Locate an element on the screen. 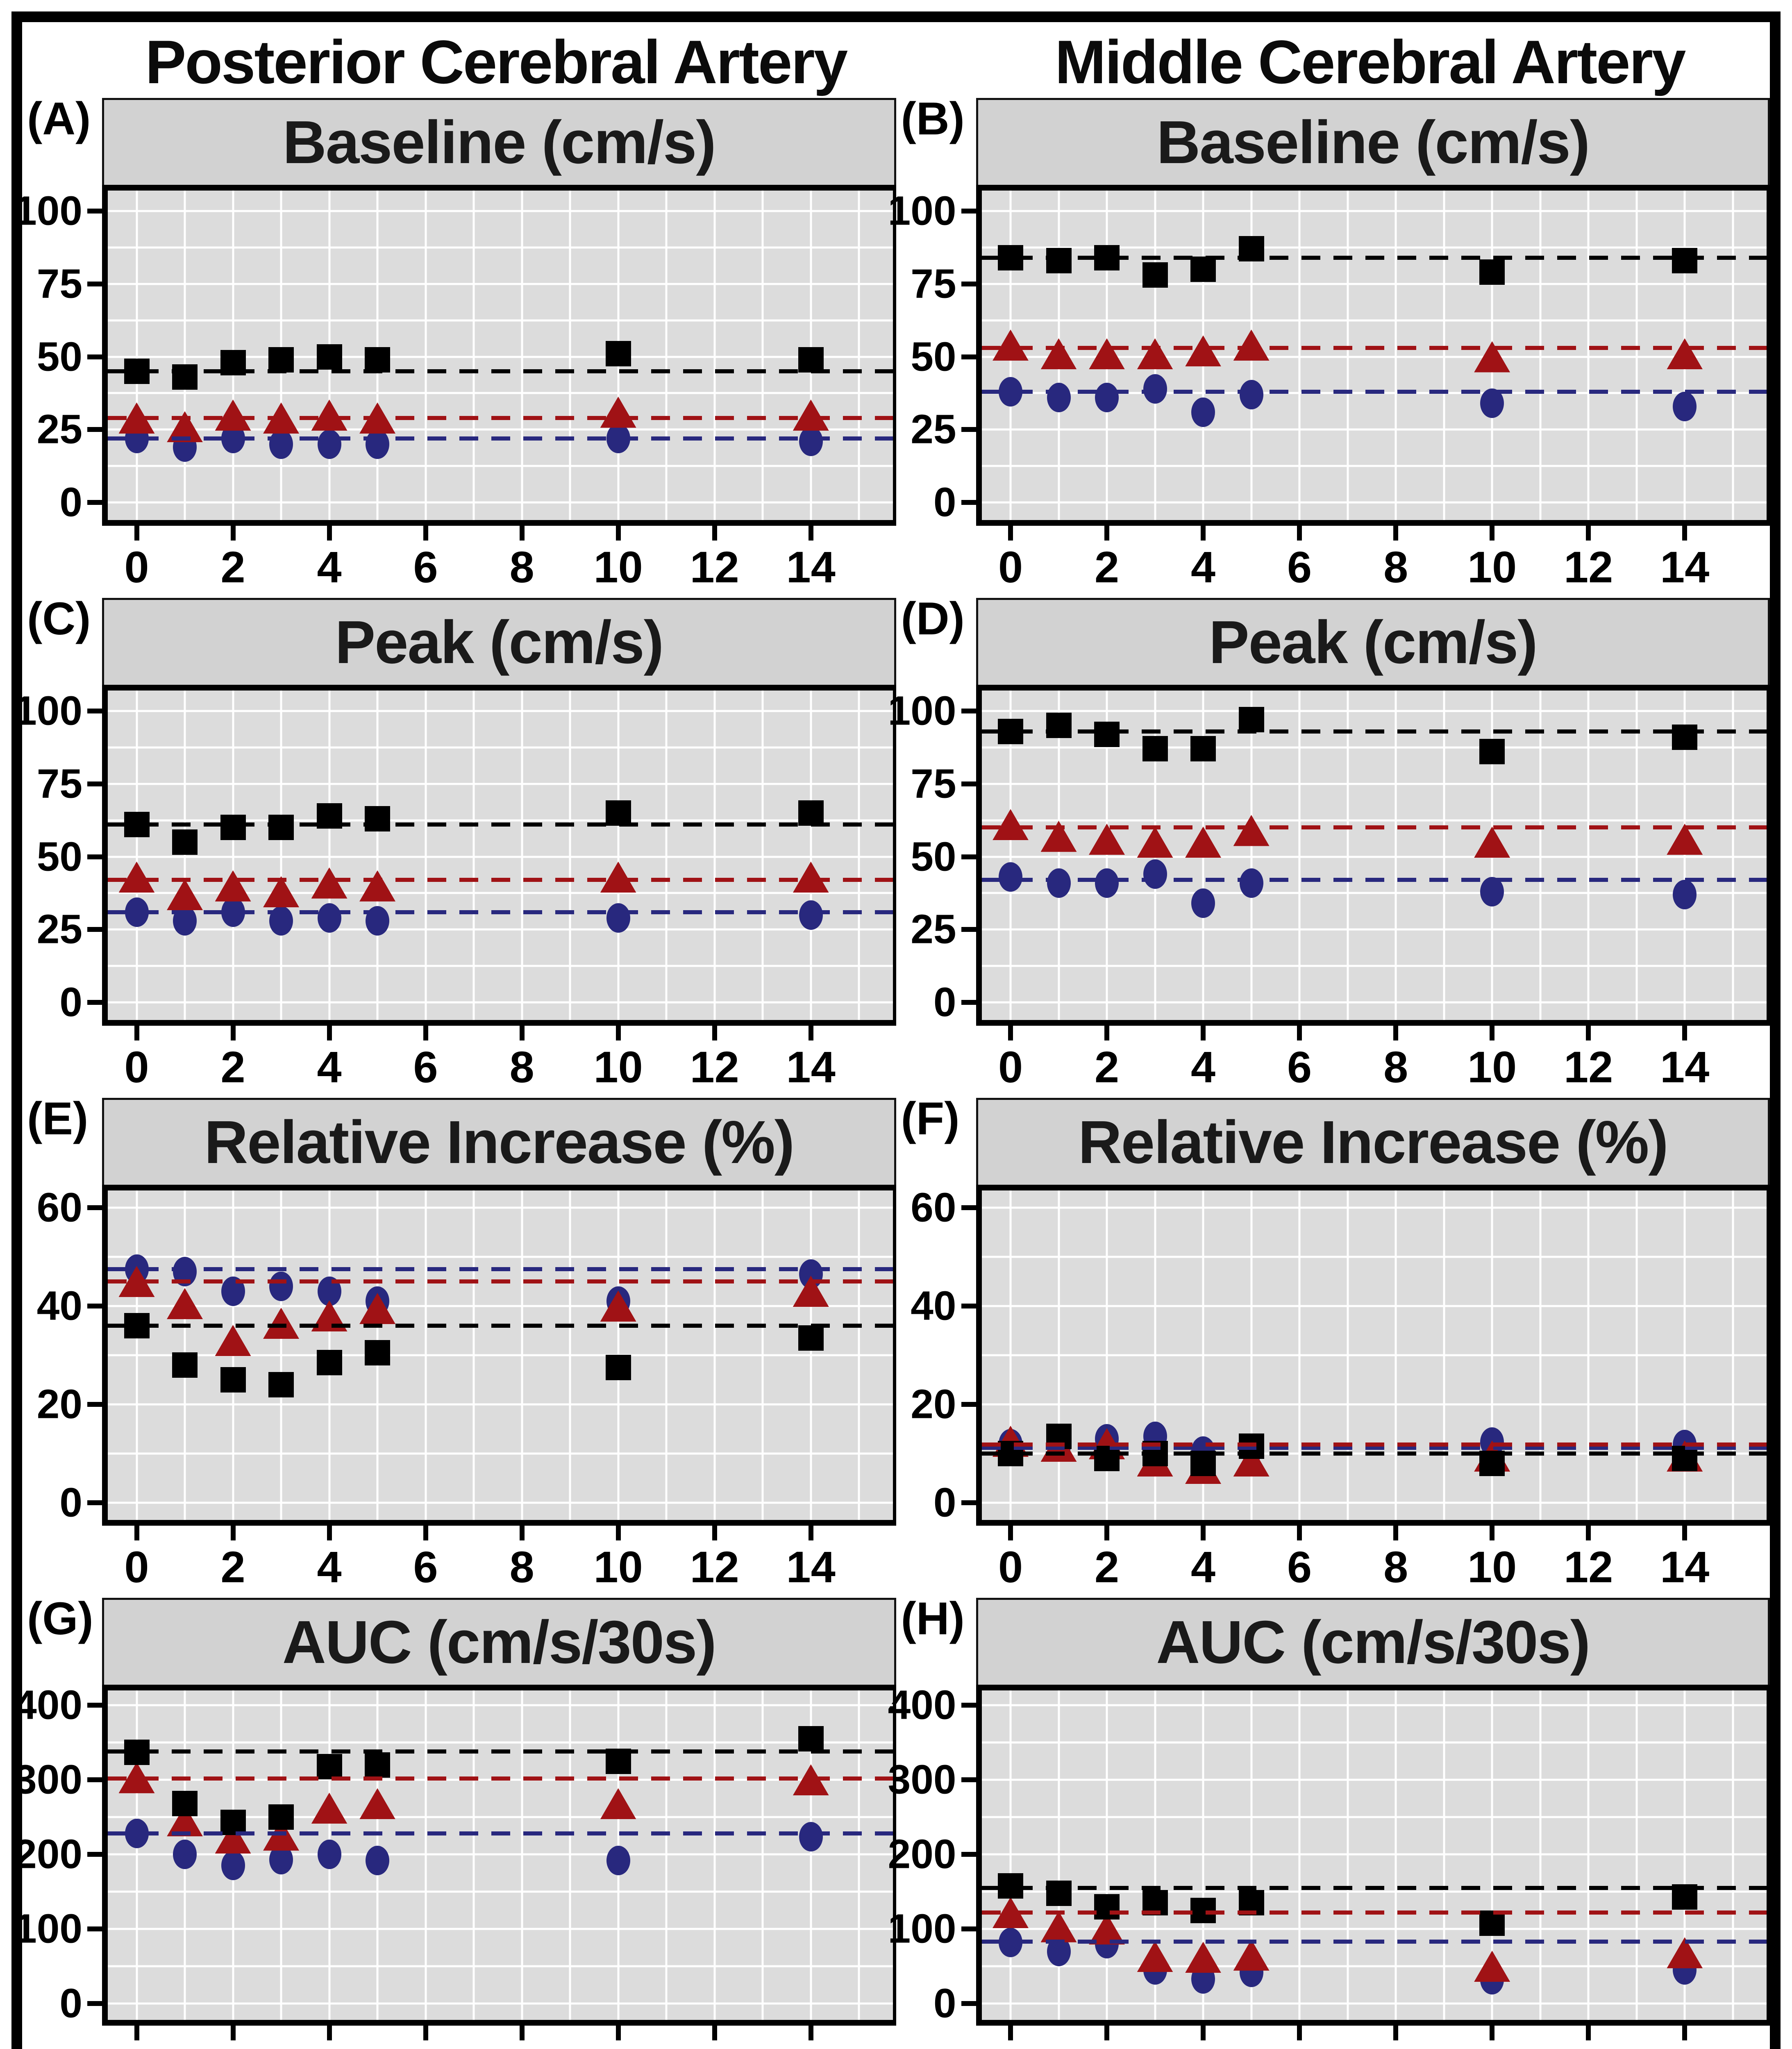  panel-letter-G: (G) is located at coordinates (60, 1618).